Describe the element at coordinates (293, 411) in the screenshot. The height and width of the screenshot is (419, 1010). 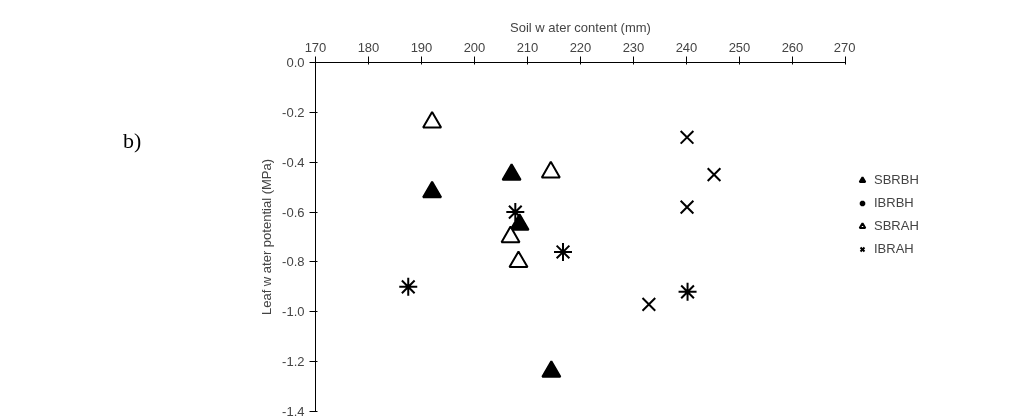
I see `y-tick-label: -1.4` at that location.